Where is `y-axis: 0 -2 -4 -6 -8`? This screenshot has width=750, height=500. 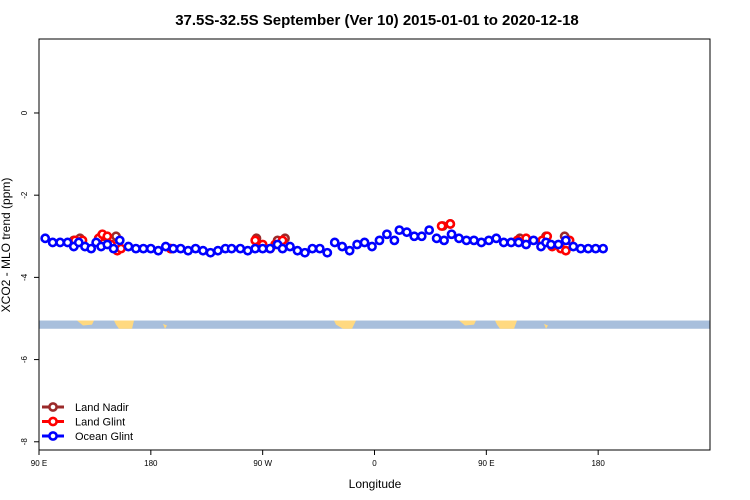 y-axis: 0 -2 -4 -6 -8 is located at coordinates (29, 277).